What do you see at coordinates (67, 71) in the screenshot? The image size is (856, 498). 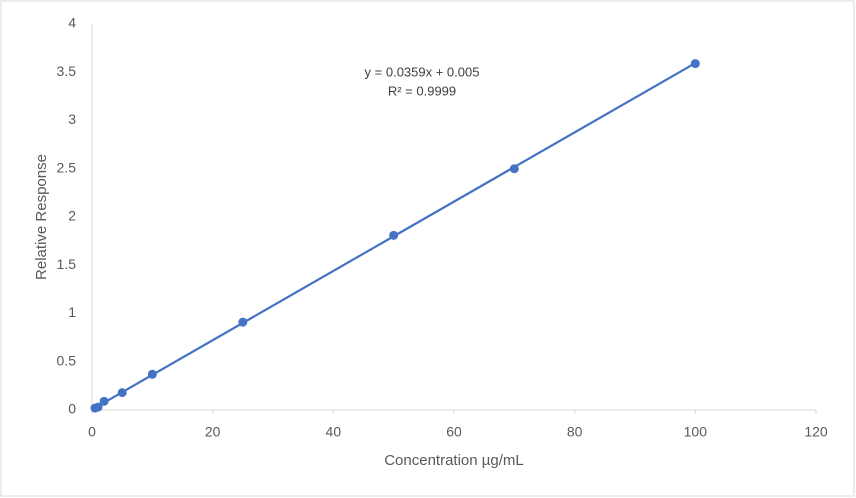 I see `y-tick-label: 3.5` at bounding box center [67, 71].